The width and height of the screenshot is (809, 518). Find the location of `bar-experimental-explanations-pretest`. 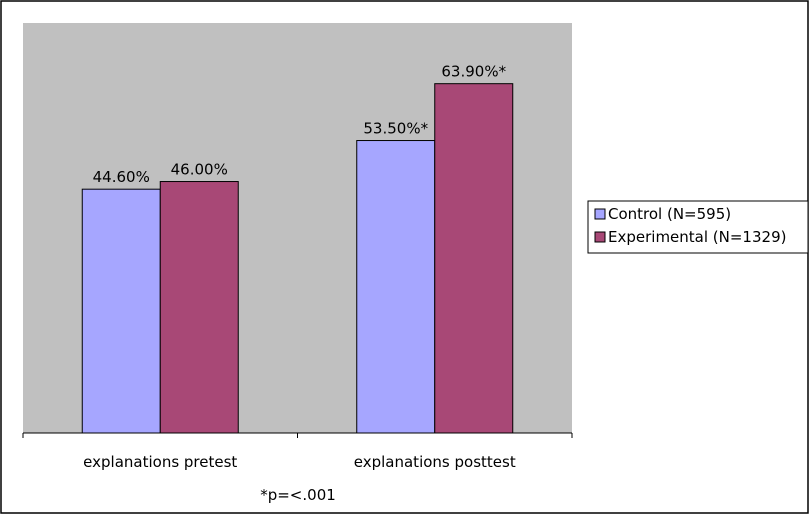

bar-experimental-explanations-pretest is located at coordinates (199, 307).